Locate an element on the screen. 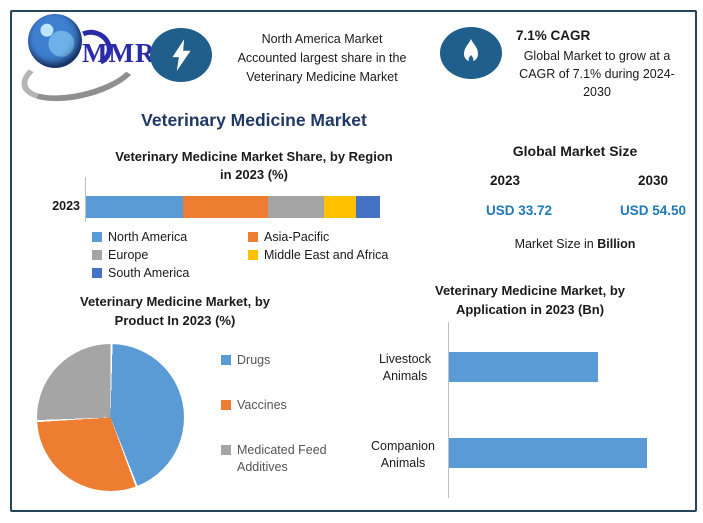  highlight-line-2: Accounted largest share in the is located at coordinates (322, 58).